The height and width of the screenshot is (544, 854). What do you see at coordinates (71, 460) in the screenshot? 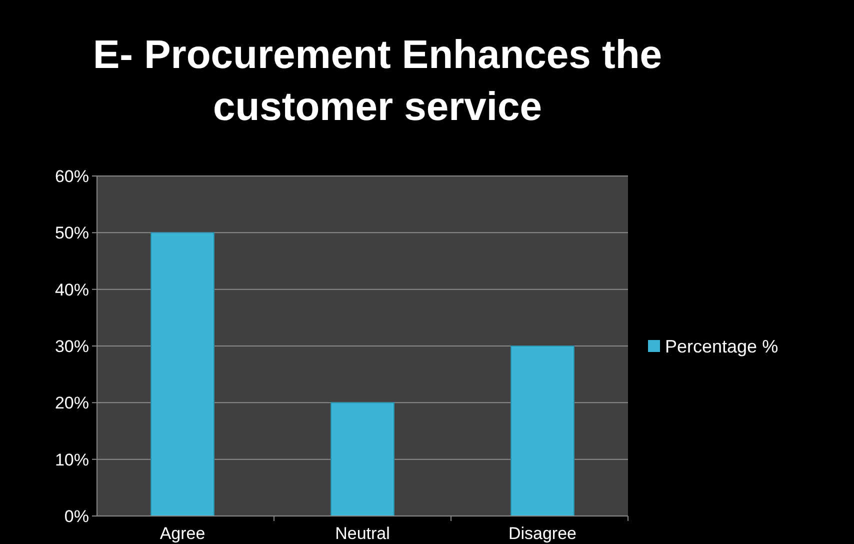
I see `y-tick-label: 10%` at bounding box center [71, 460].